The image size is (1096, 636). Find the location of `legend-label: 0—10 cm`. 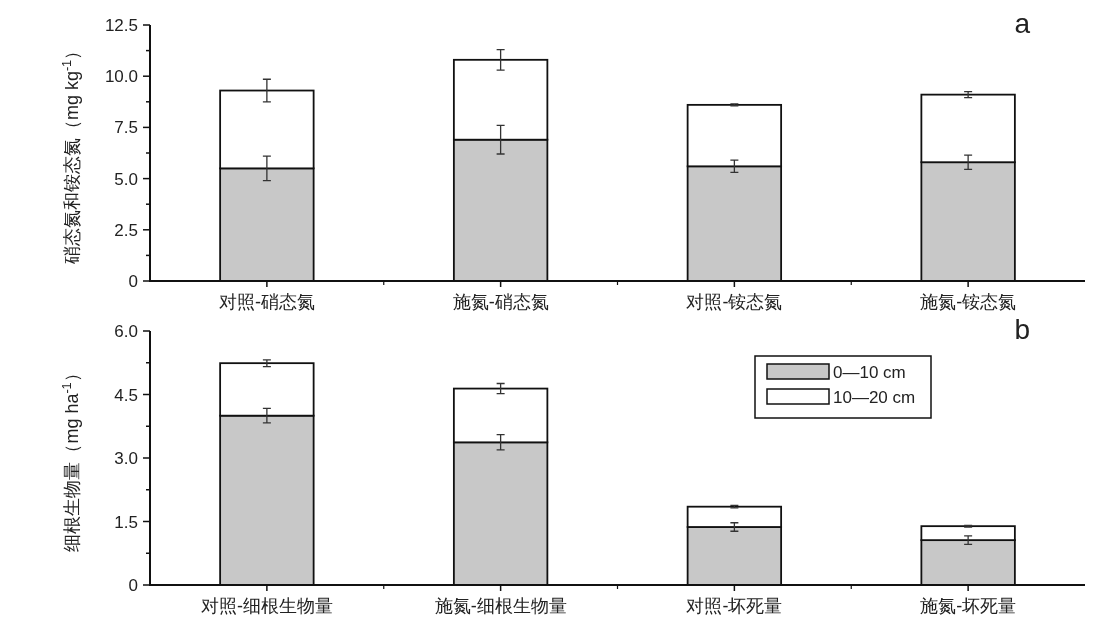

legend-label: 0—10 cm is located at coordinates (869, 372).